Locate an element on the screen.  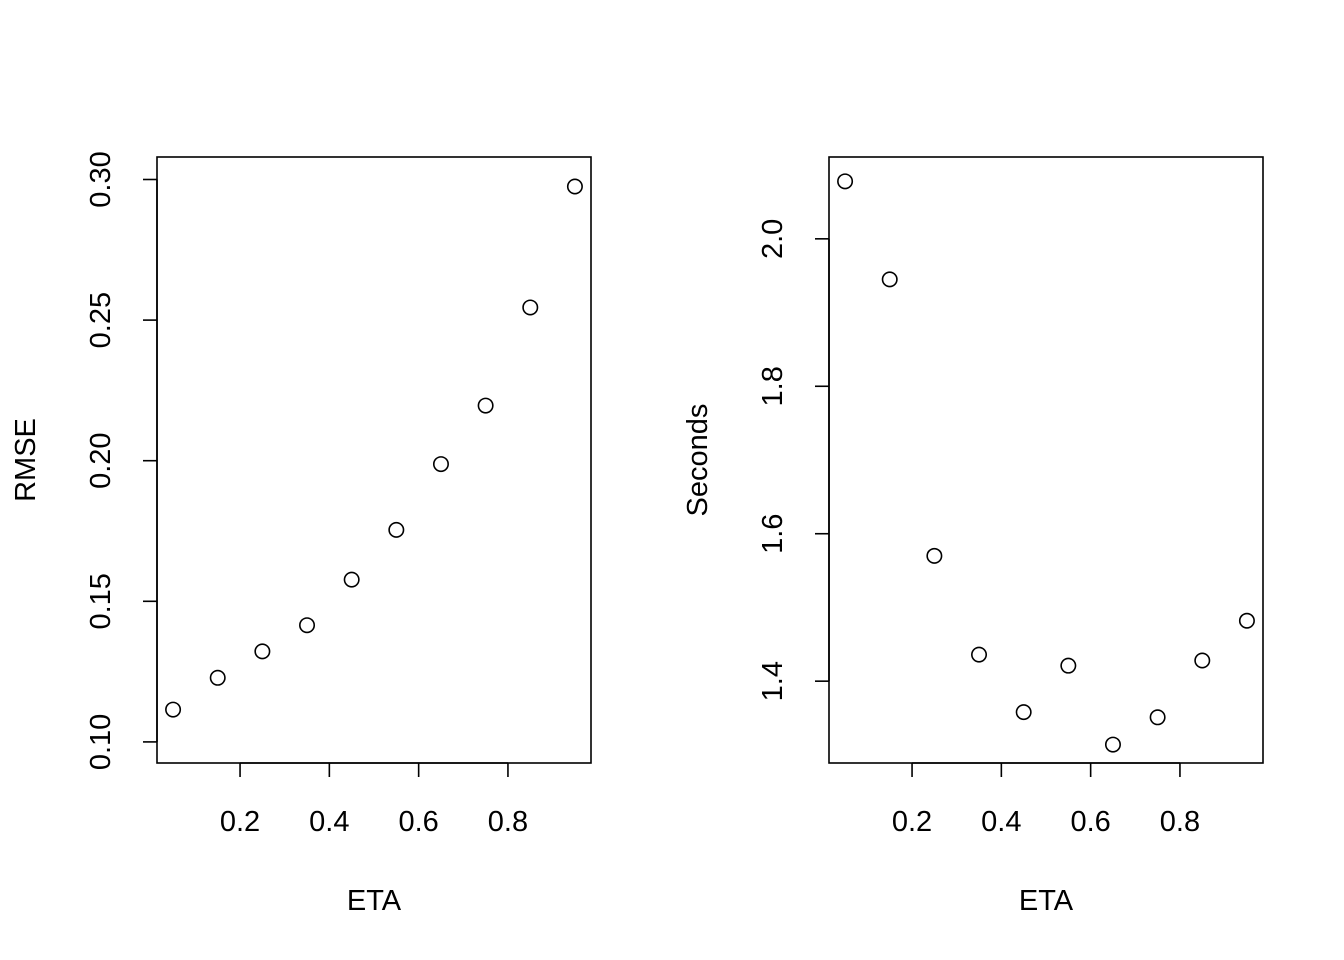
chart-1-y-tick-label: 0.15 is located at coordinates (101, 601).